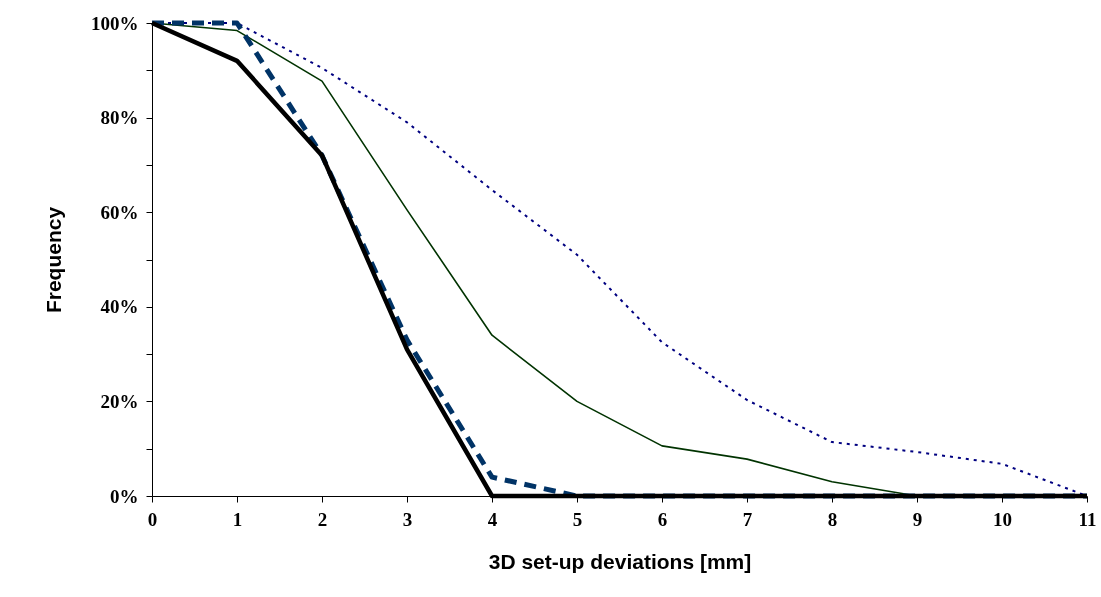 Image resolution: width=1101 pixels, height=597 pixels. Describe the element at coordinates (662, 519) in the screenshot. I see `x-tick-label: 6` at that location.